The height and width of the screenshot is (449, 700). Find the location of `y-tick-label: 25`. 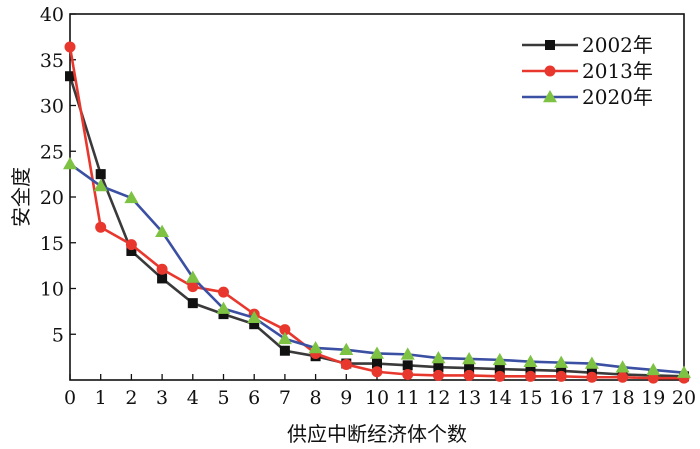

y-tick-label: 25 is located at coordinates (52, 152).